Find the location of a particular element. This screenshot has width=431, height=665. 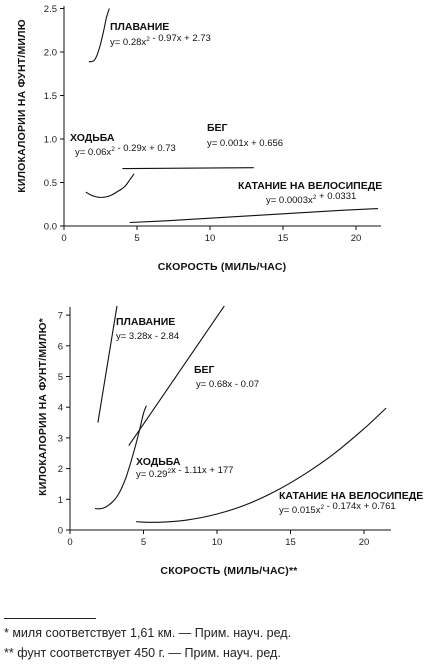

footnote-divider is located at coordinates (50, 618).